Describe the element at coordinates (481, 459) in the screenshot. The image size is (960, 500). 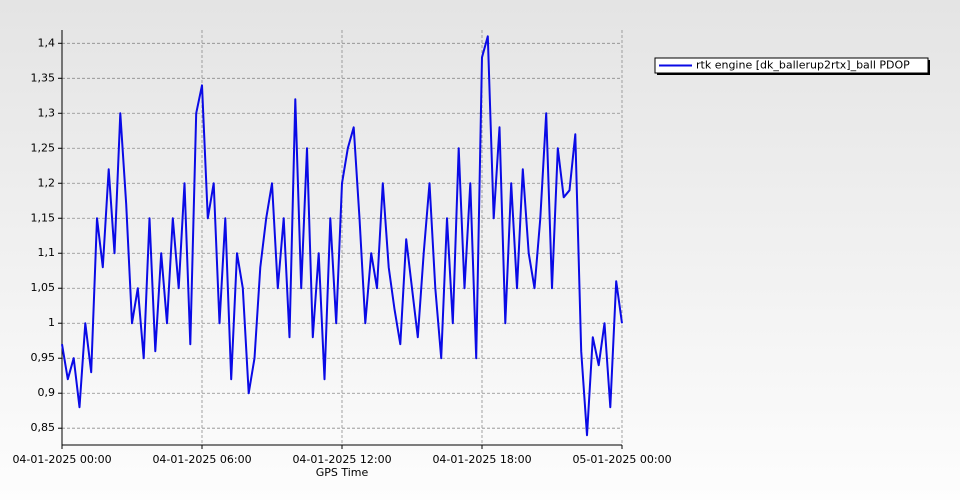
I see `x-tick-label: 04-01-2025 18:00` at that location.